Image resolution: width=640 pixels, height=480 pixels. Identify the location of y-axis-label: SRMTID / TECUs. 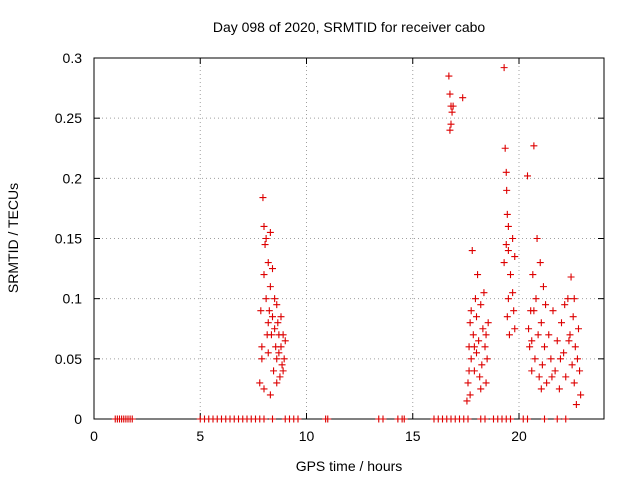
(13, 238).